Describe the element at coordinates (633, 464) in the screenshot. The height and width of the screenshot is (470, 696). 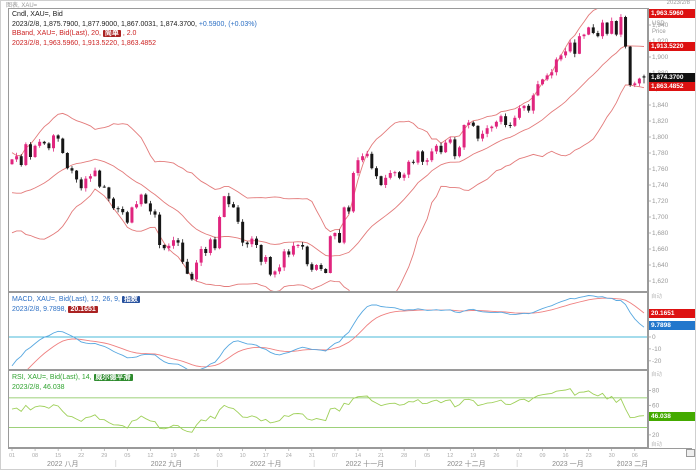
I see `month-label: 2023 二月` at that location.